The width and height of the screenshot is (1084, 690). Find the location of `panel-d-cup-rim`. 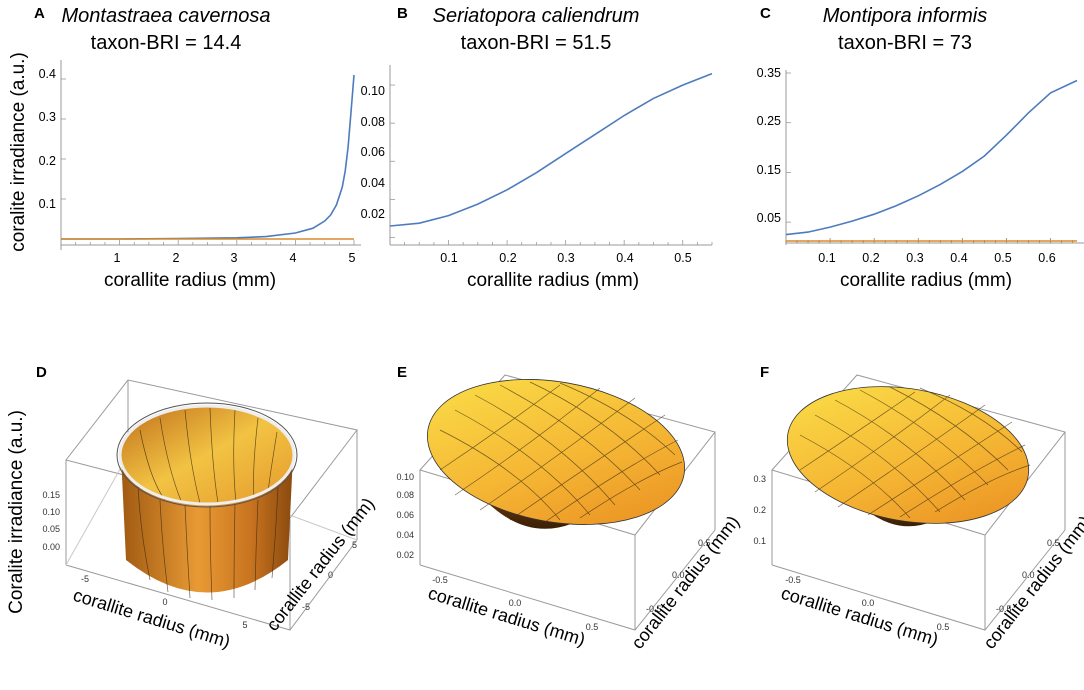

panel-d-cup-rim is located at coordinates (207, 455).